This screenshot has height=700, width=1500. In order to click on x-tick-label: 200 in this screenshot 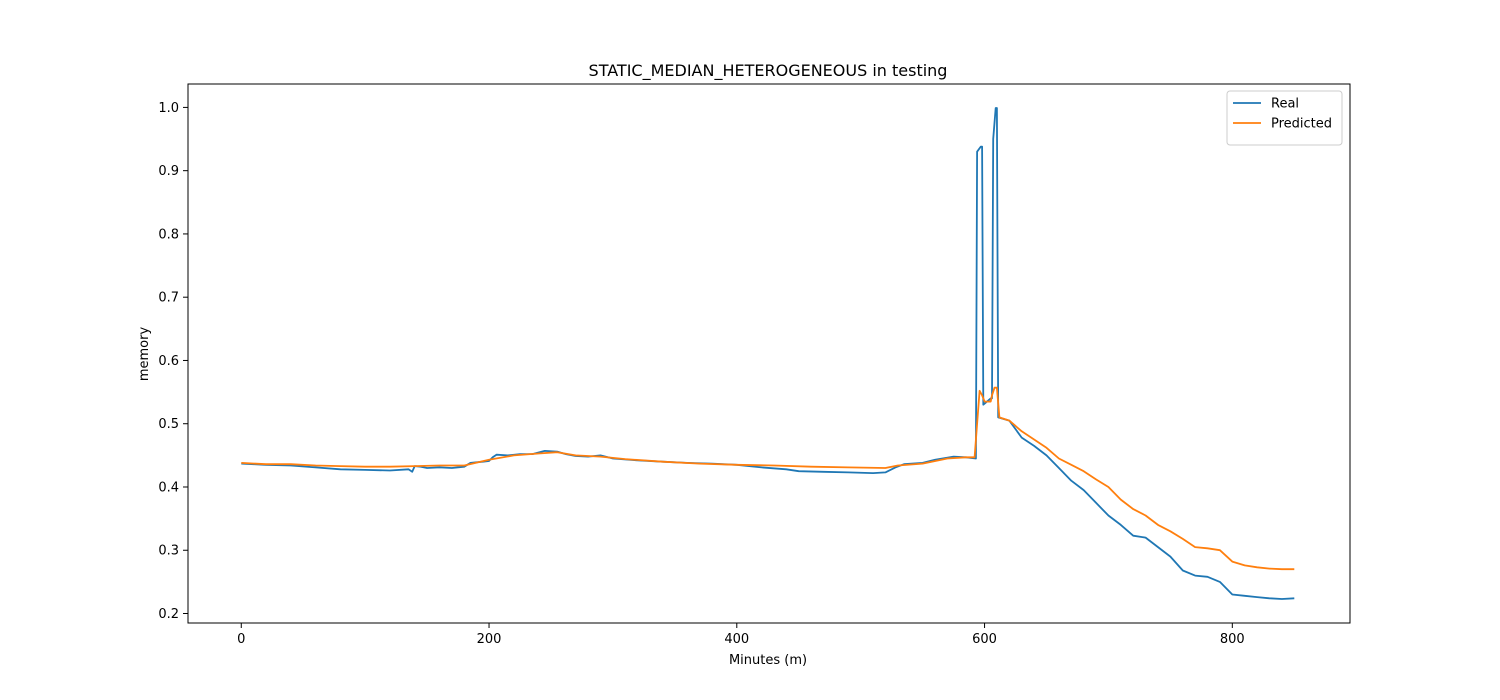, I will do `click(489, 639)`.